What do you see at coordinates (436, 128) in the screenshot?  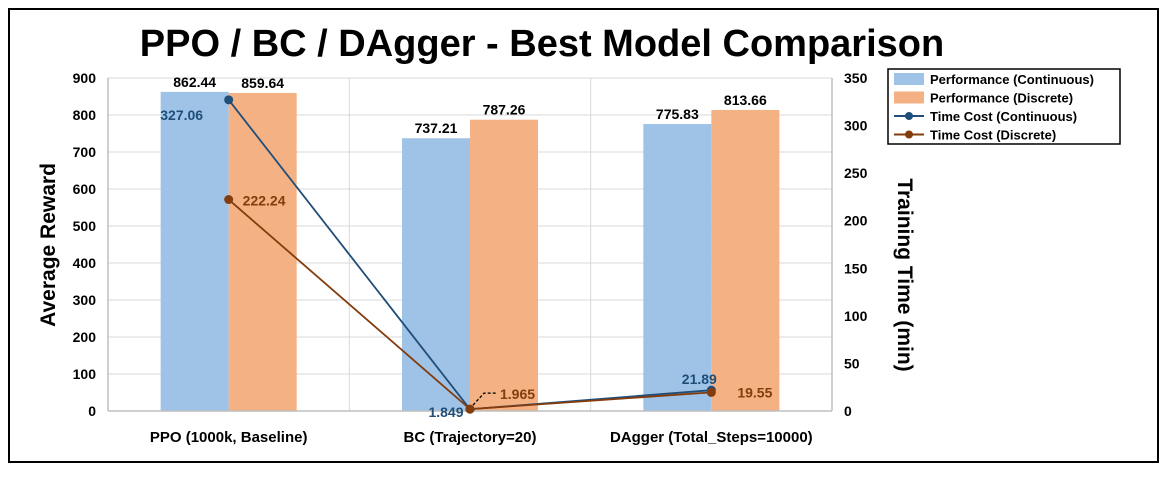 I see `bar-value-label: 737.21` at bounding box center [436, 128].